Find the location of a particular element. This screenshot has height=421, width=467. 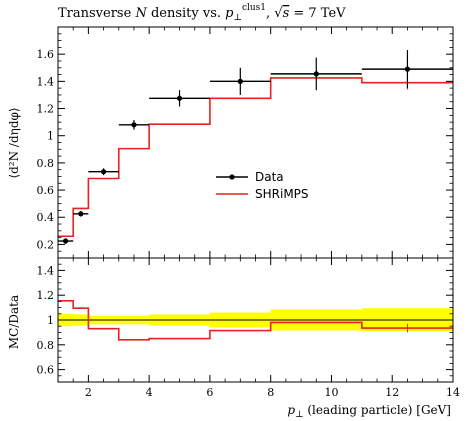

main-y-tick-label: 1.4 is located at coordinates (46, 81).